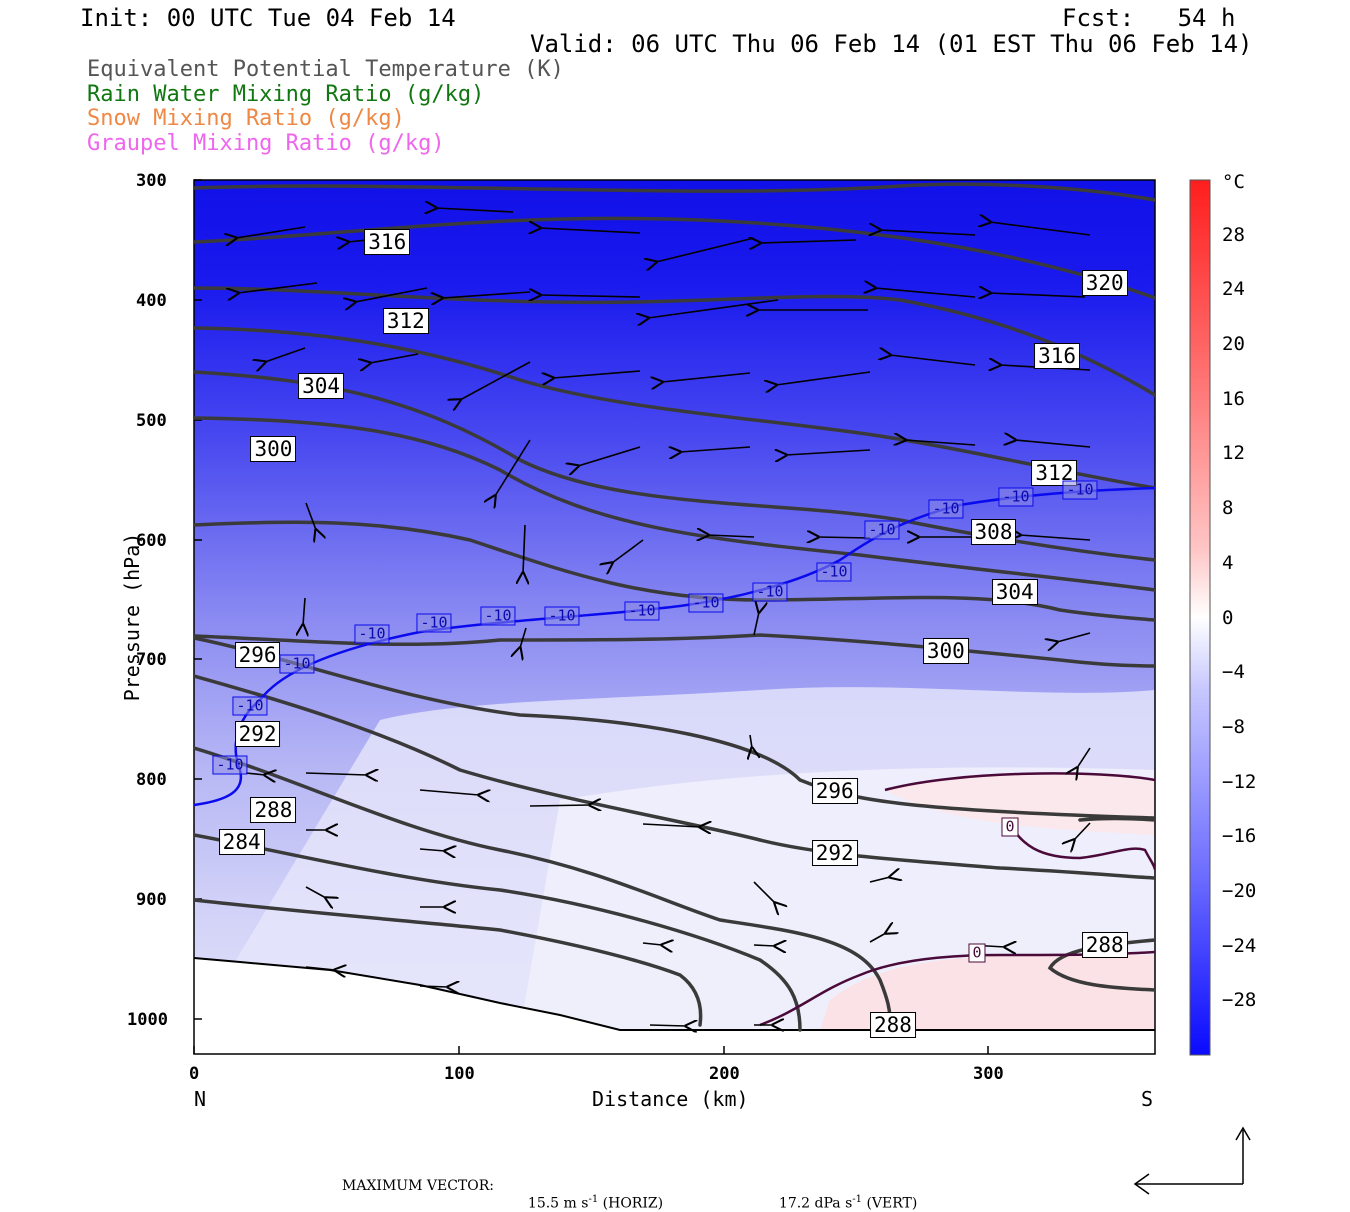 This screenshot has height=1212, width=1350. What do you see at coordinates (670, 1099) in the screenshot?
I see `x-axis-title: Distance (km)` at bounding box center [670, 1099].